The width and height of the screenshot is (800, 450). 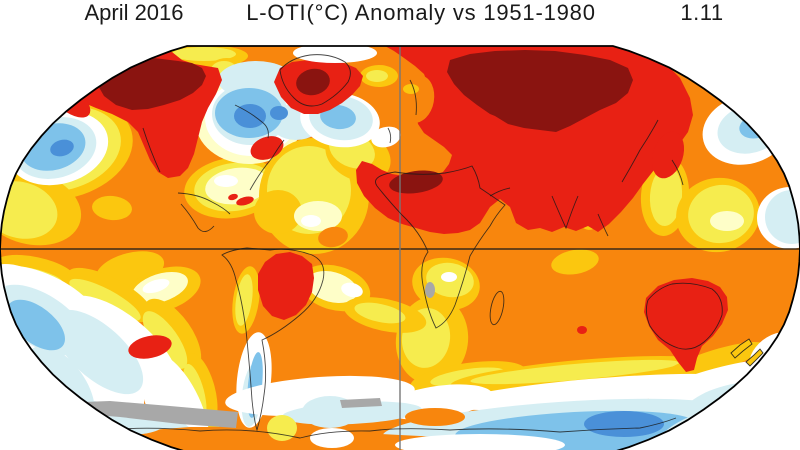 I want to click on svg-text: 1.11, so click(x=701, y=12).